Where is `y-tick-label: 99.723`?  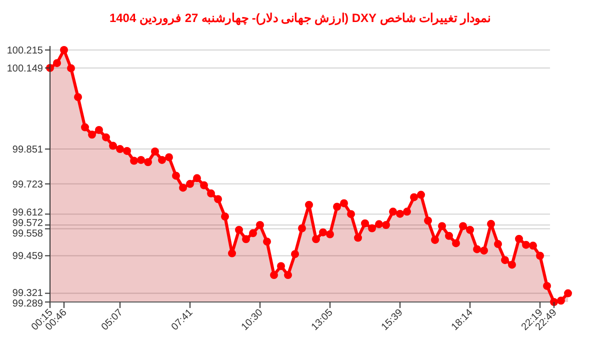
y-tick-label: 99.723 is located at coordinates (28, 184).